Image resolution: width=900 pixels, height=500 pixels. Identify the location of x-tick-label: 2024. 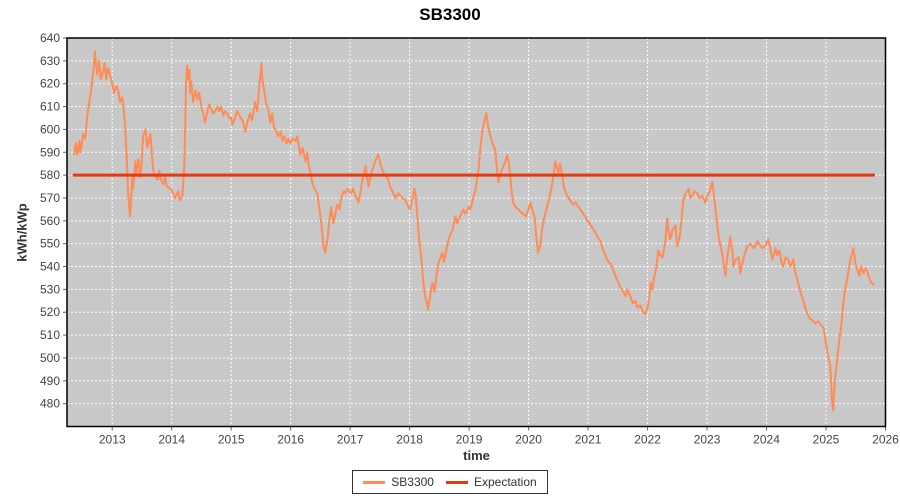
(766, 440).